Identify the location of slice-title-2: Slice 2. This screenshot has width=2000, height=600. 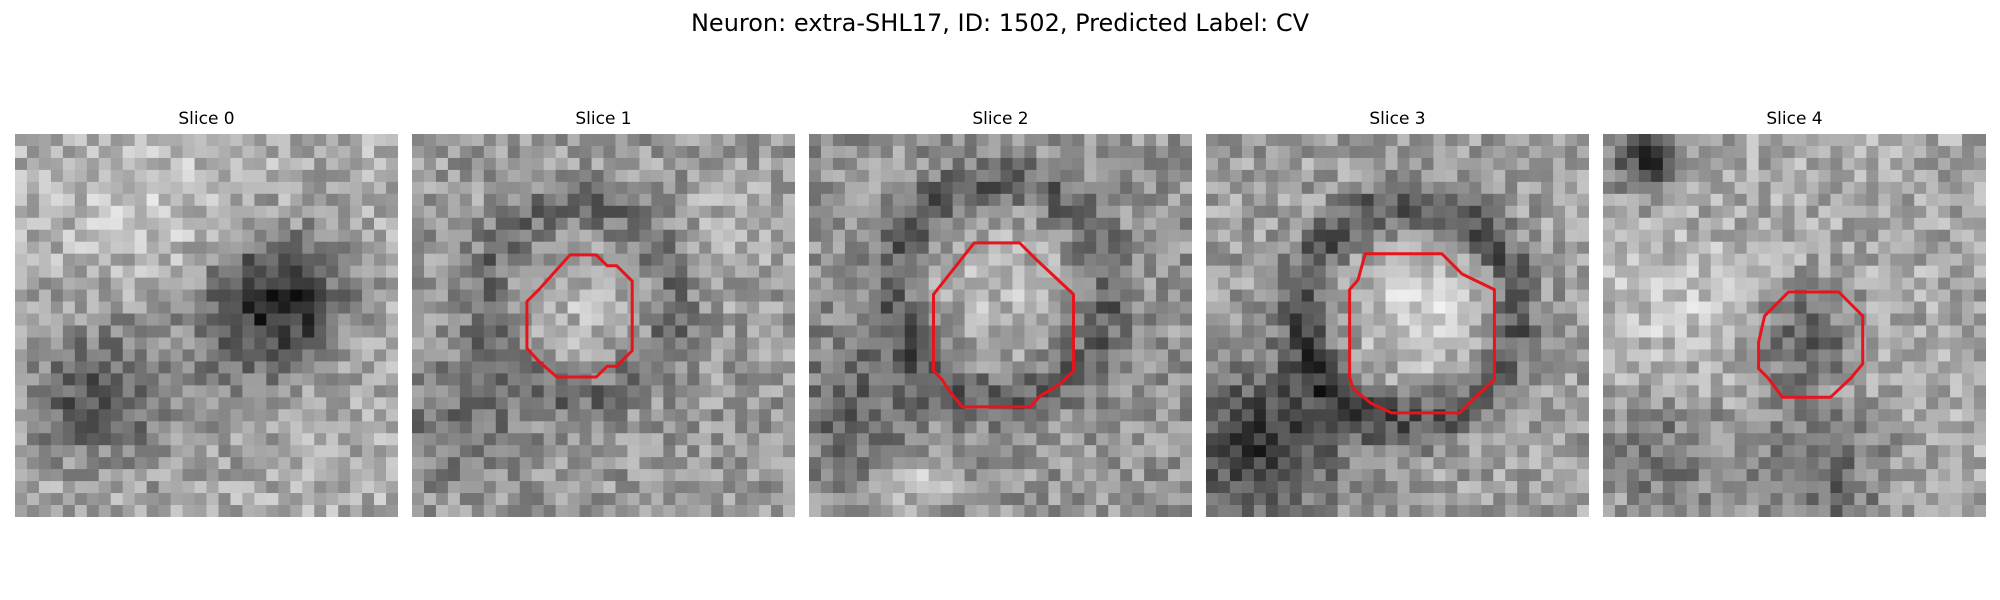
(1000, 119).